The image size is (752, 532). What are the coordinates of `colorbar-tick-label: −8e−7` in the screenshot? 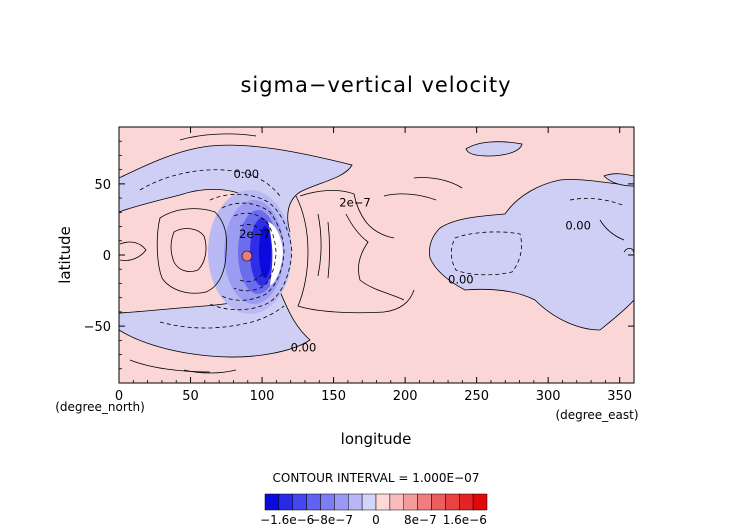 It's located at (331, 520).